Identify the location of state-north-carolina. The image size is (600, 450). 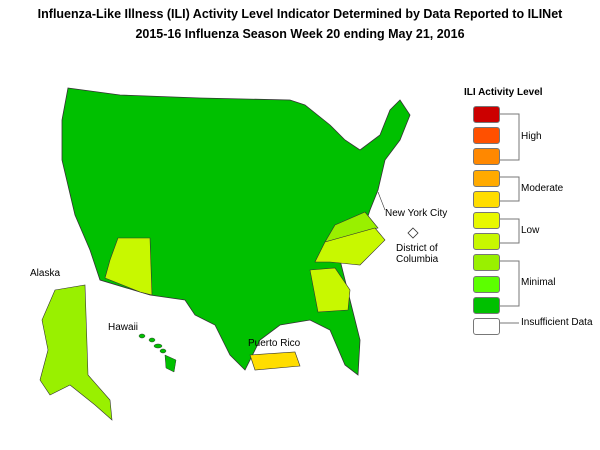
(350, 246).